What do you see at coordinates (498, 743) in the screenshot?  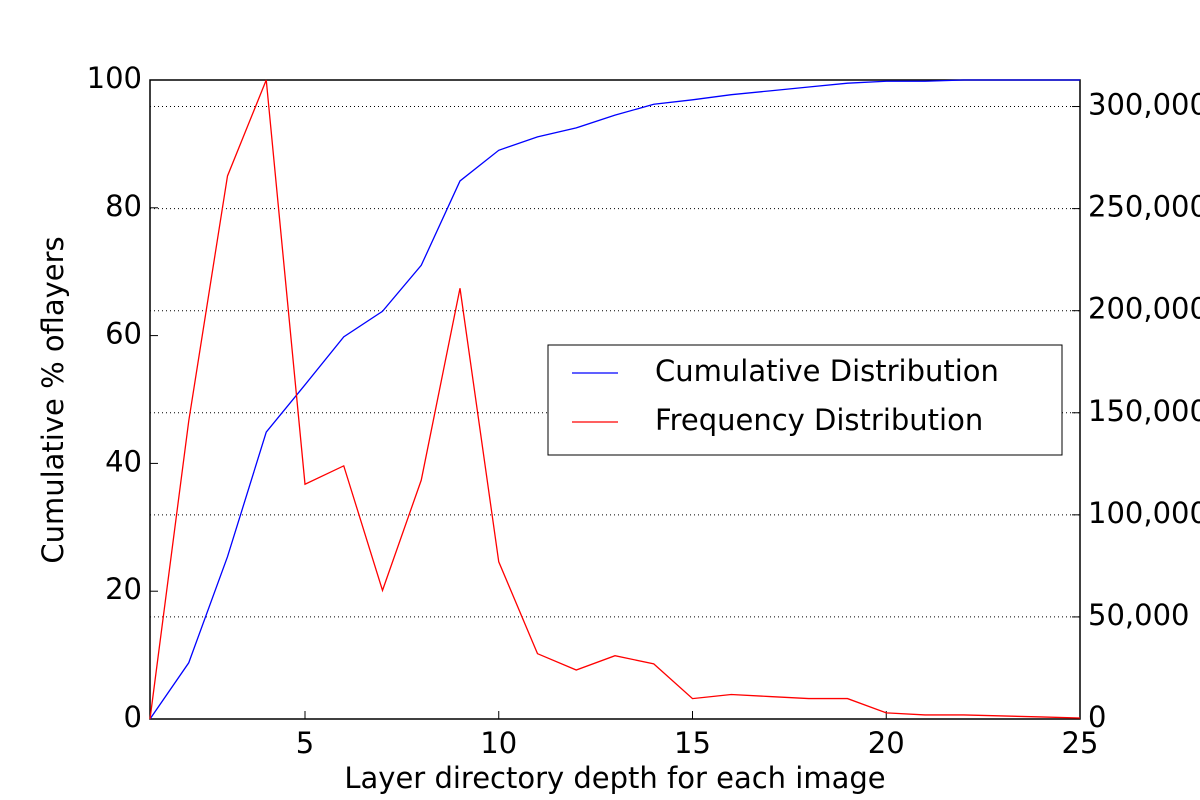 I see `x-tick-label: 10` at bounding box center [498, 743].